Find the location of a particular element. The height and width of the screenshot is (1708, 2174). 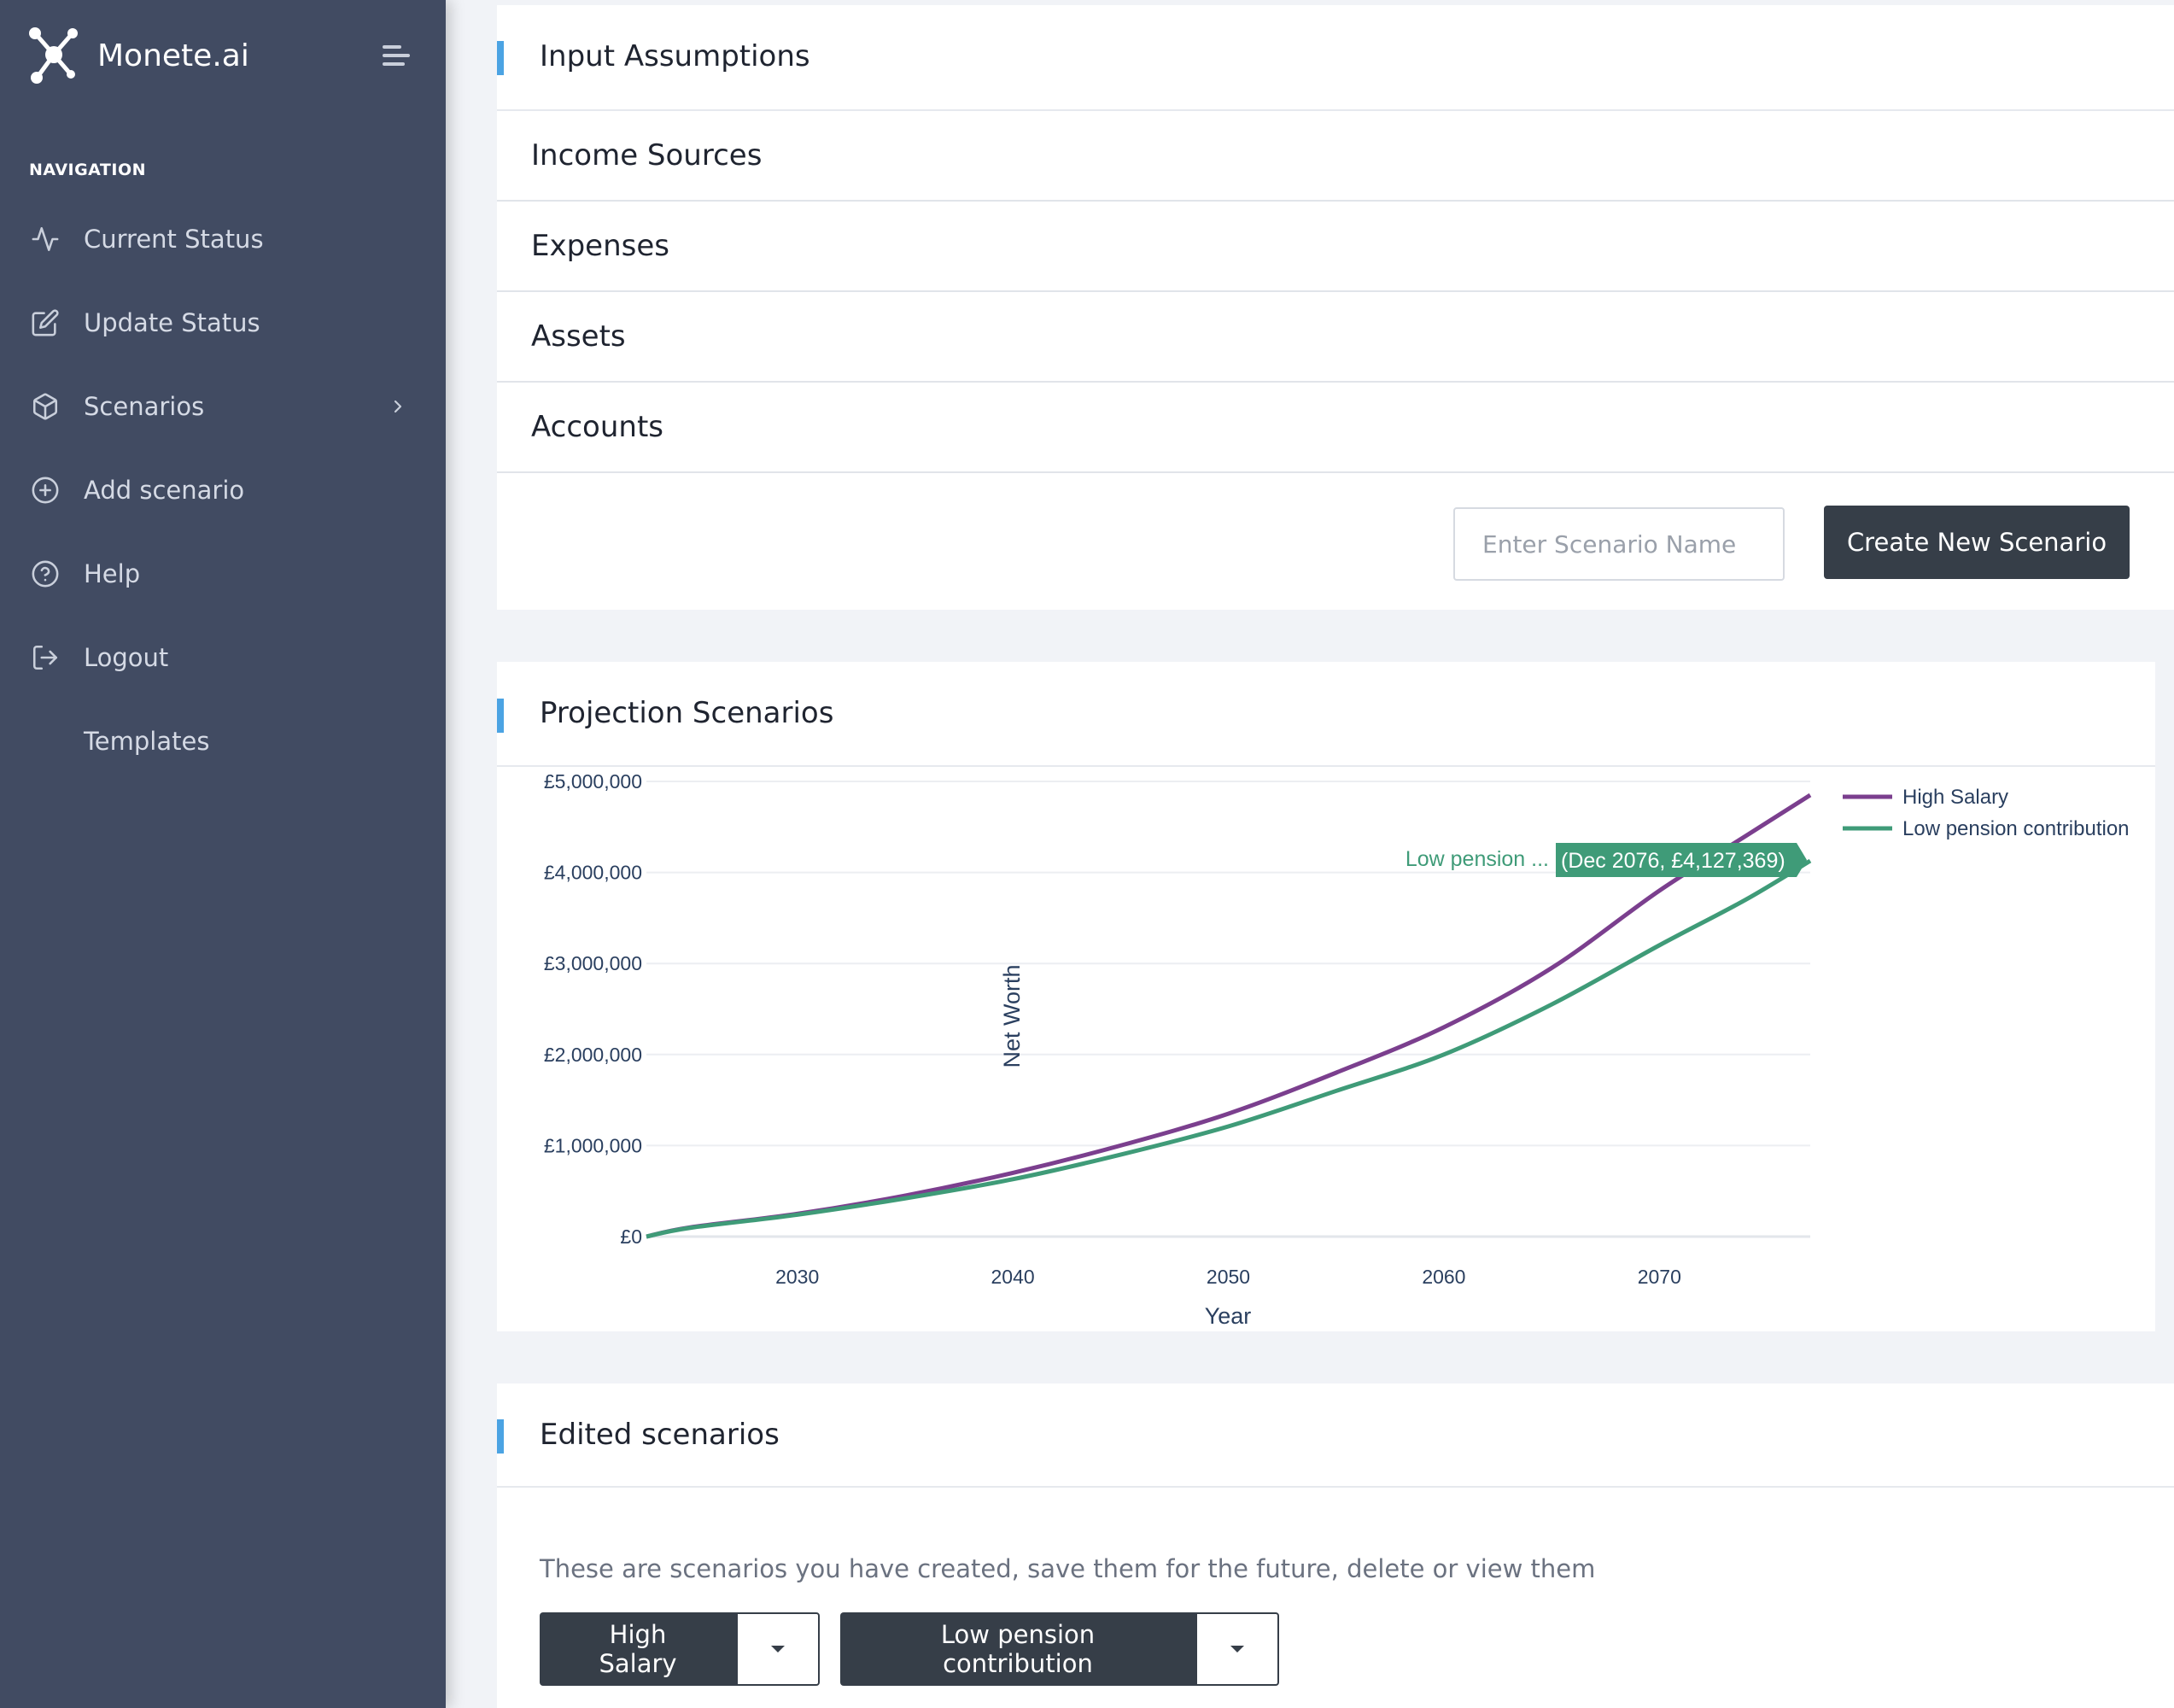

create-new-scenario-button: Create New Scenario is located at coordinates (1977, 542).